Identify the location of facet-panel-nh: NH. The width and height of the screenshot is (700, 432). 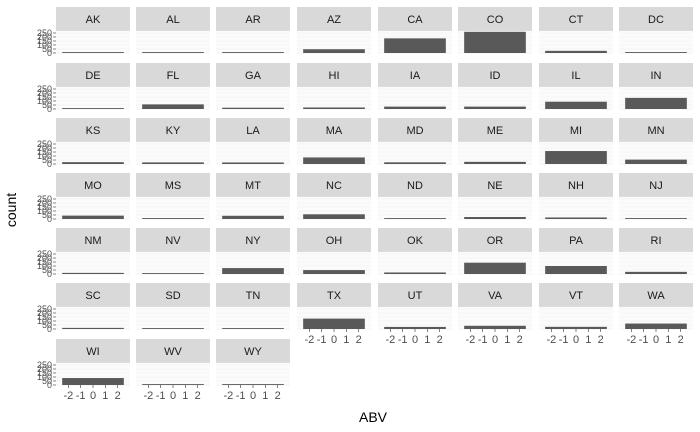
(576, 196).